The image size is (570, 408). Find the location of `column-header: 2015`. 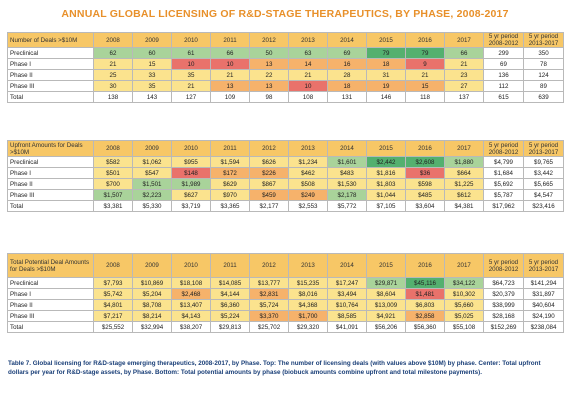

column-header: 2015 is located at coordinates (386, 265).